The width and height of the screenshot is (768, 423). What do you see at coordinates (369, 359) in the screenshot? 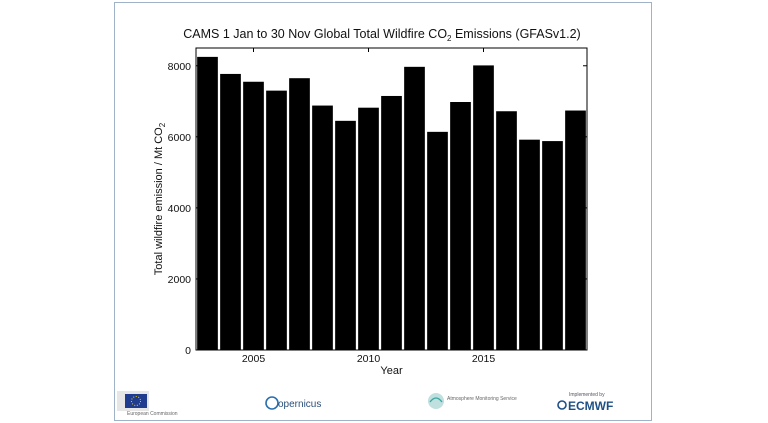
I see `x-tick-label: 2010` at bounding box center [369, 359].